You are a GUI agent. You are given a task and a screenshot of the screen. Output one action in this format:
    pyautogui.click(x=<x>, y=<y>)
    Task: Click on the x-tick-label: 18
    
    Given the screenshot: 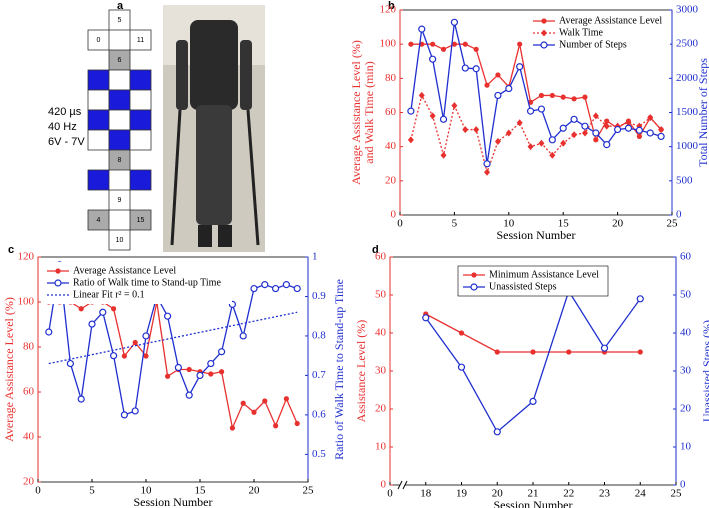 What is the action you would take?
    pyautogui.click(x=426, y=494)
    